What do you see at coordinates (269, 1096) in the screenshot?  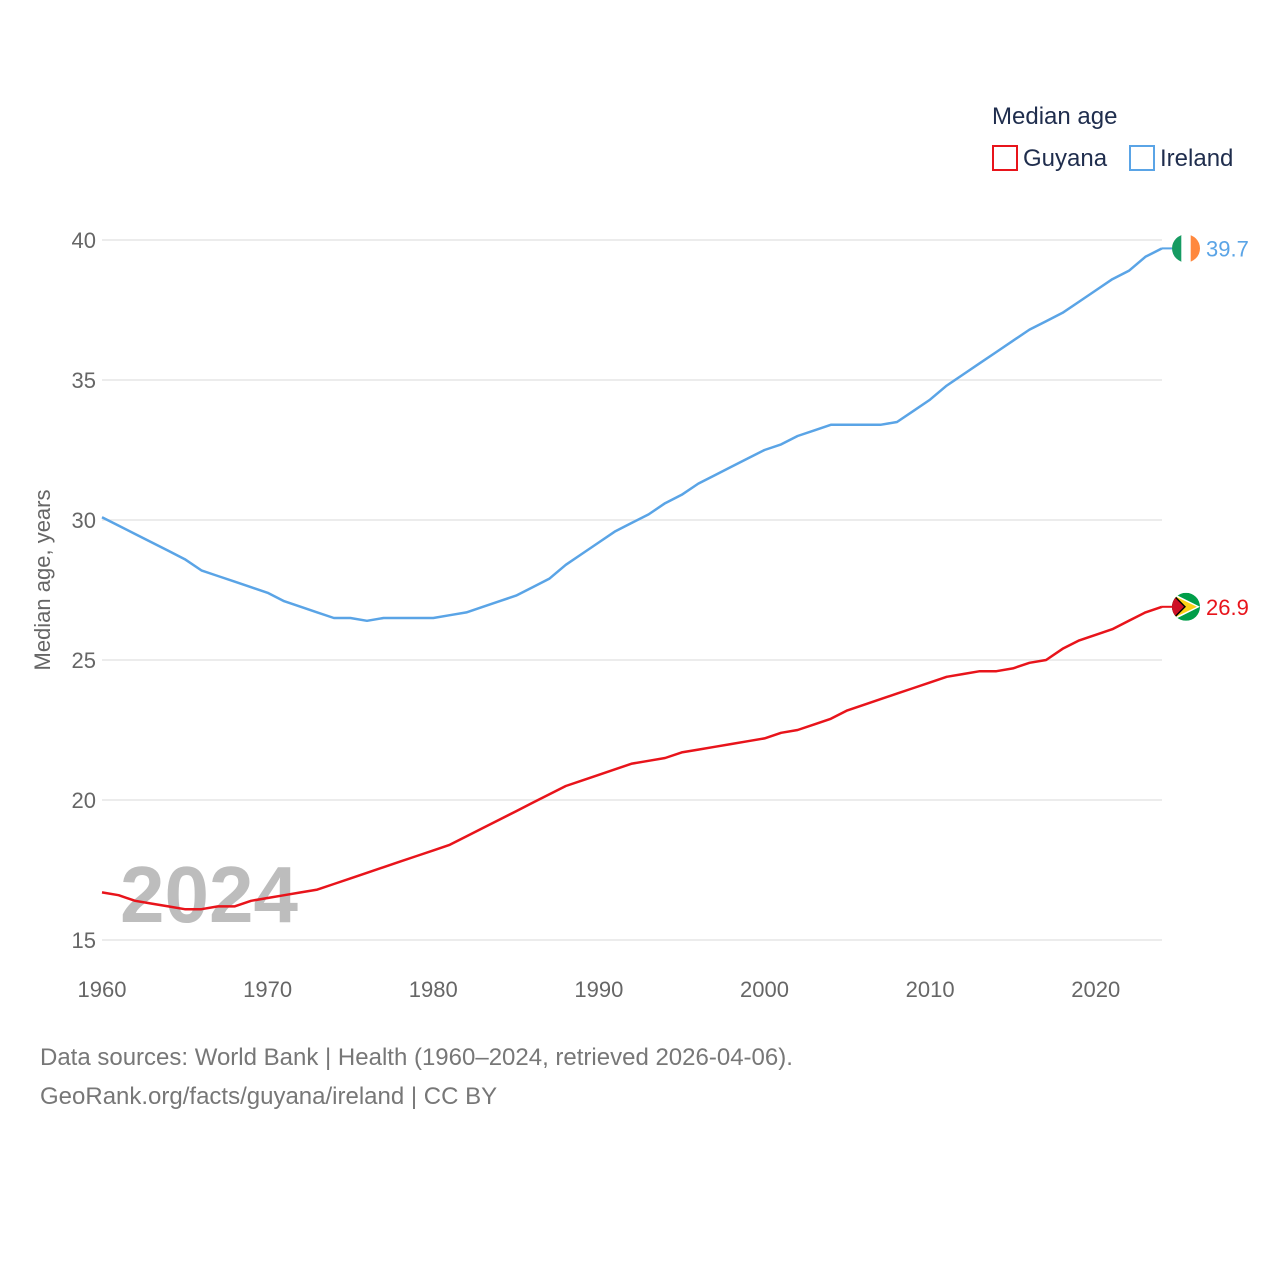 I see `credit-link: GeoRank.org/facts/guyana/ireland | CC BY` at bounding box center [269, 1096].